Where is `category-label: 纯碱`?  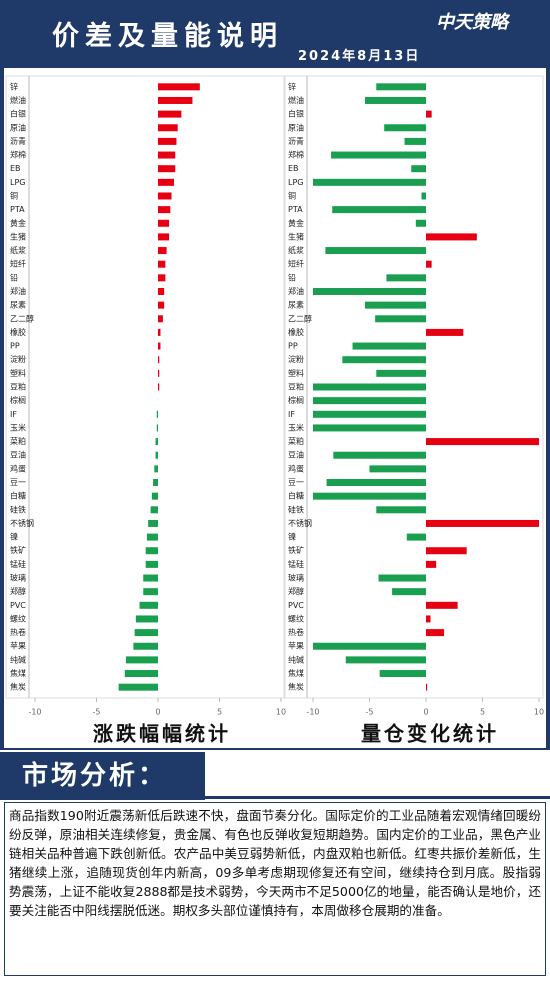 category-label: 纯碱 is located at coordinates (18, 659).